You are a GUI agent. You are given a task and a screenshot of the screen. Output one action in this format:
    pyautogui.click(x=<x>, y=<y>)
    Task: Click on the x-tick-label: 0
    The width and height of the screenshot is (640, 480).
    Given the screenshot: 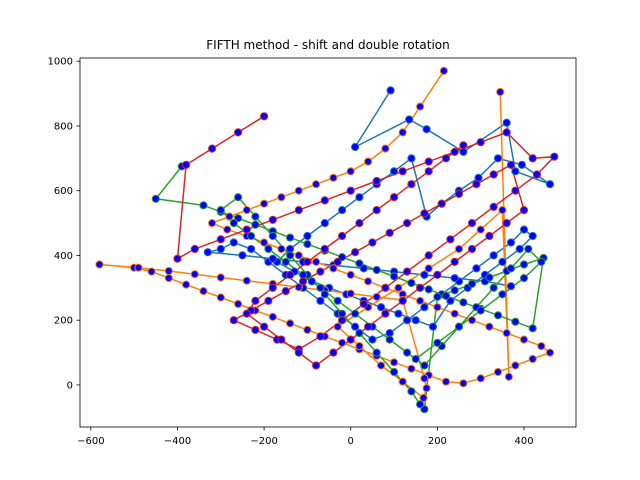 What is the action you would take?
    pyautogui.click(x=351, y=441)
    